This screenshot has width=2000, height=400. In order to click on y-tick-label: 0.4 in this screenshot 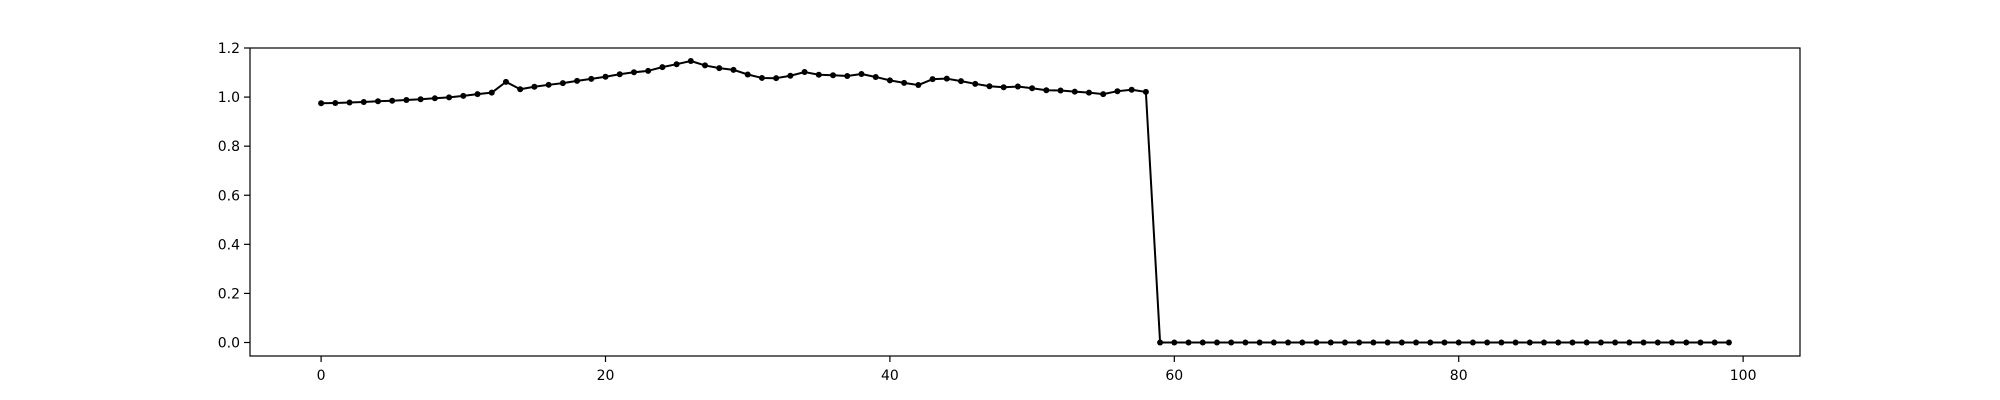, I will do `click(229, 245)`.